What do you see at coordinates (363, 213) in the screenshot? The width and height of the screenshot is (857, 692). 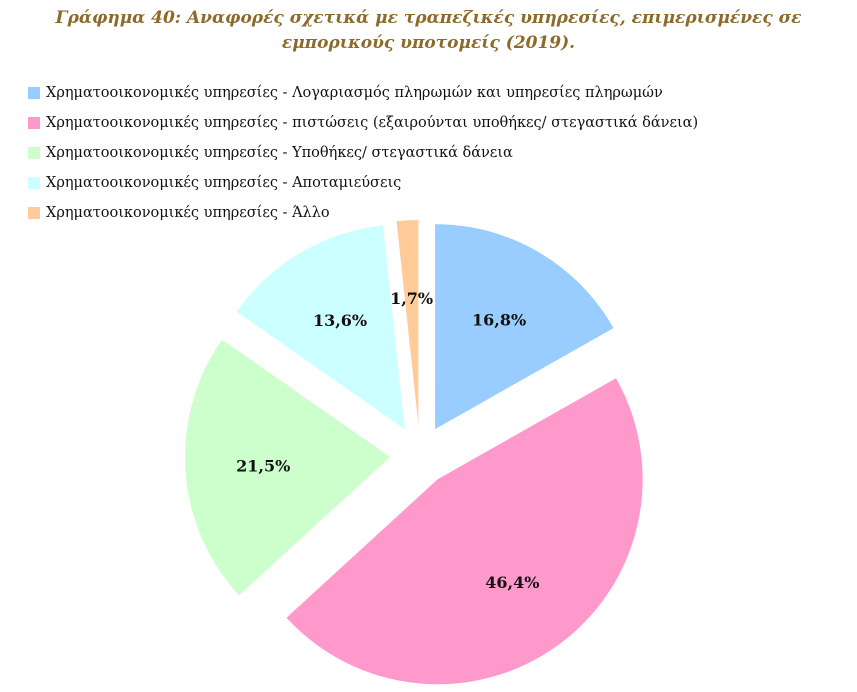 I see `legend-item: Χρηματοοικονομικές υπηρεσίες - Άλλο` at bounding box center [363, 213].